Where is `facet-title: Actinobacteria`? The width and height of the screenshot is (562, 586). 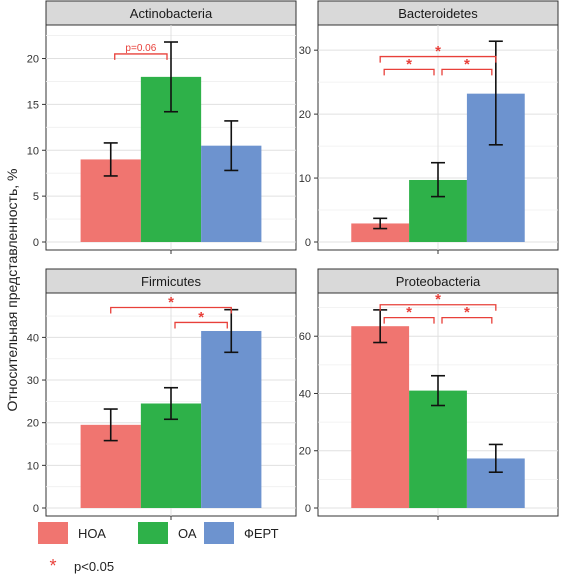
facet-title: Actinobacteria is located at coordinates (171, 13).